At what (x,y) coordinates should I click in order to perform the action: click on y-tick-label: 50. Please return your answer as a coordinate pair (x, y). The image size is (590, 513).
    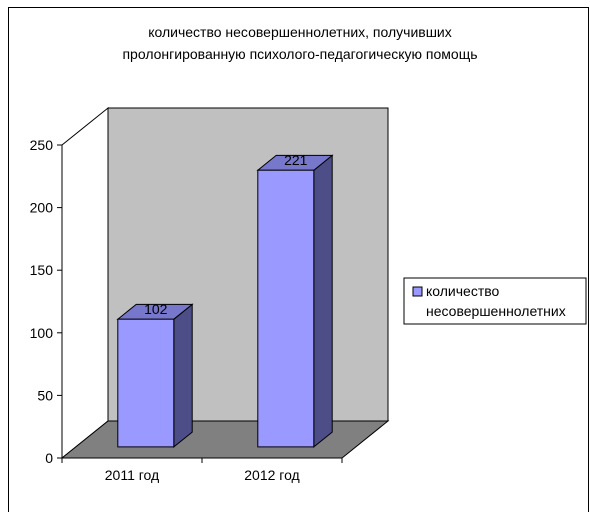
    Looking at the image, I should click on (45, 395).